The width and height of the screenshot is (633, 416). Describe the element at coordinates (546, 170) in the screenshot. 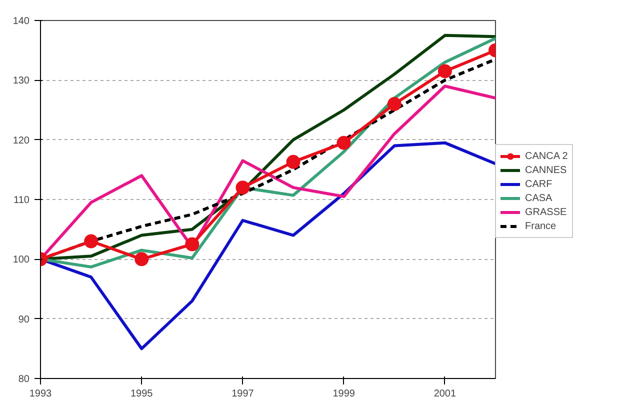

I see `legend-label: CANNES` at that location.